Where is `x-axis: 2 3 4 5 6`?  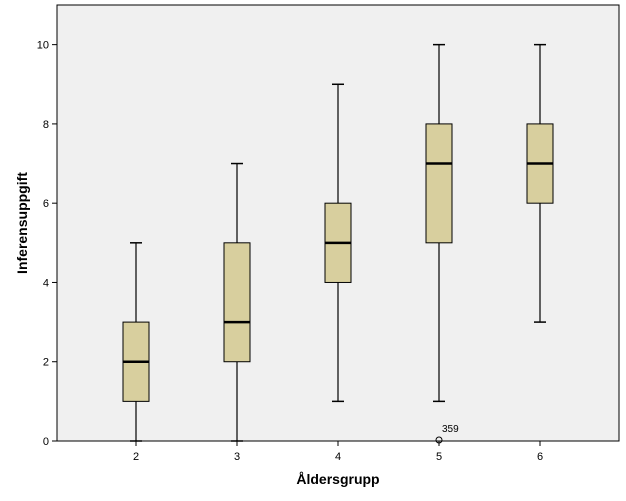
x-axis: 2 3 4 5 6 is located at coordinates (338, 452).